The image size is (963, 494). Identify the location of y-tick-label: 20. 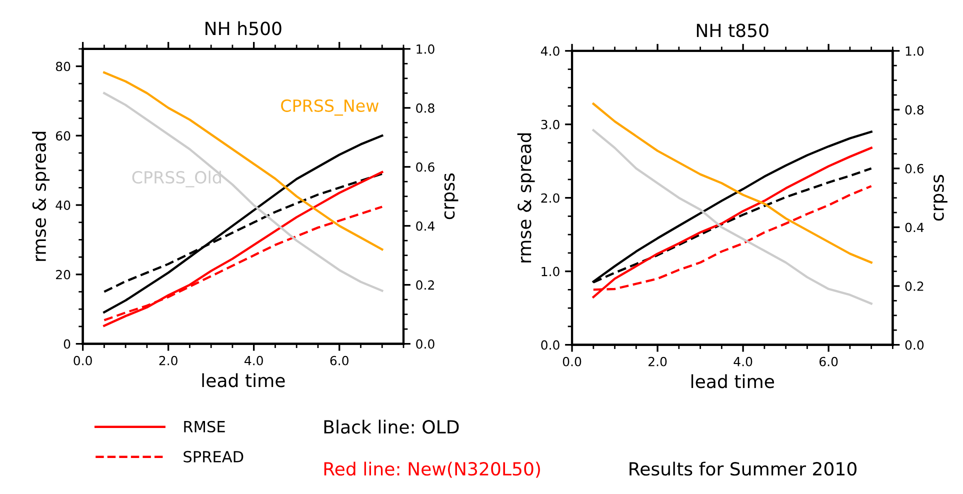
(63, 275).